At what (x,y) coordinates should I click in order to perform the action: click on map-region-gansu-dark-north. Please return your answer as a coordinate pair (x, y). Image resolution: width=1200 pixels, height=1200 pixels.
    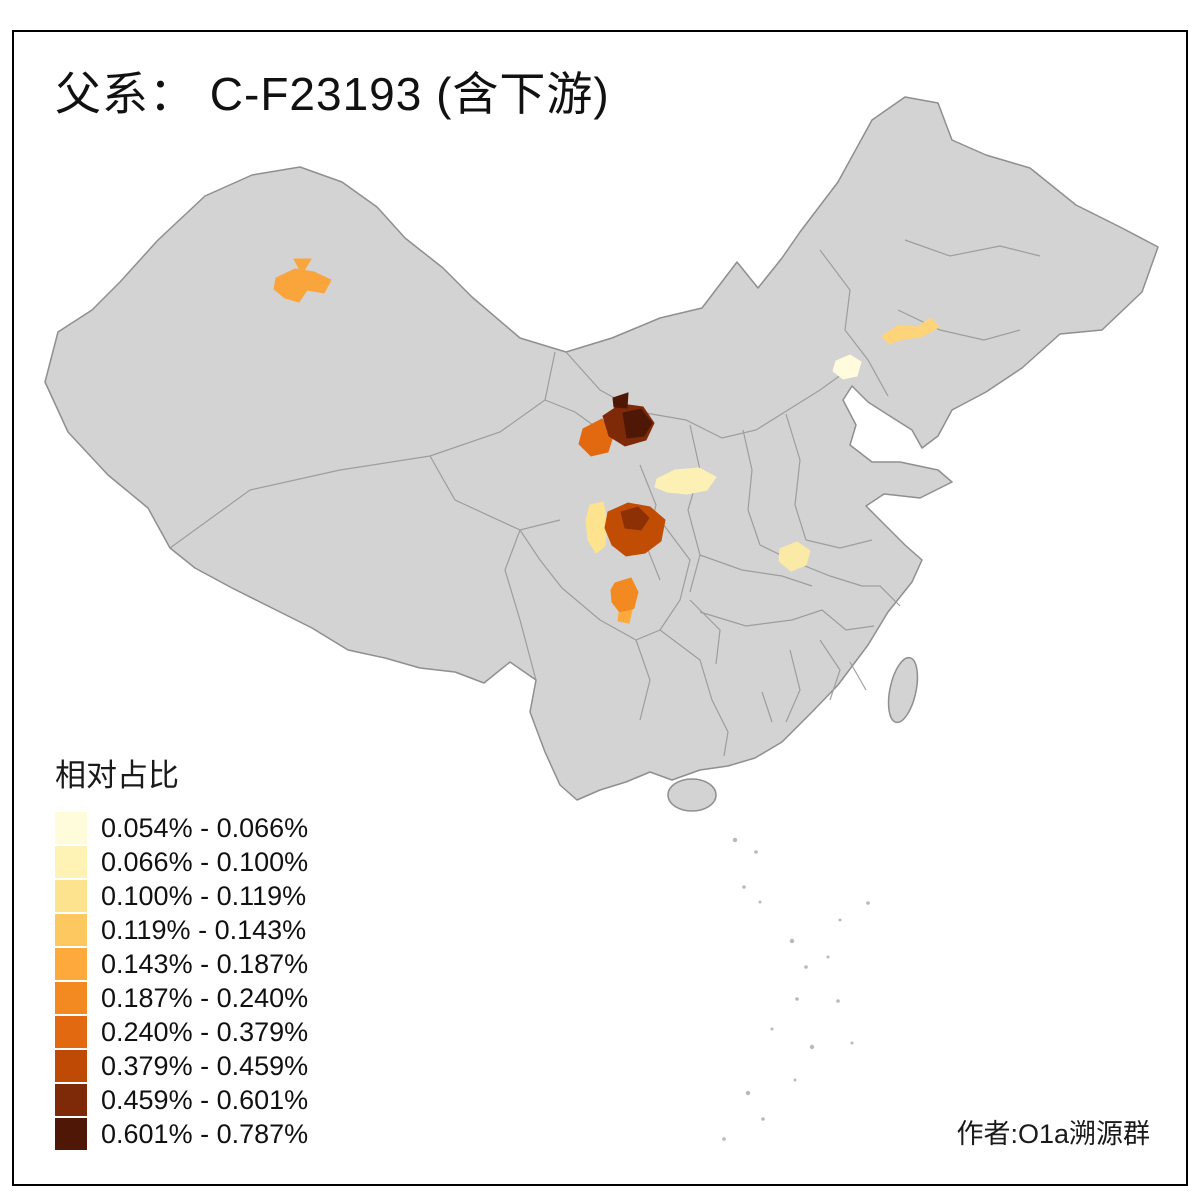
    Looking at the image, I should click on (620, 400).